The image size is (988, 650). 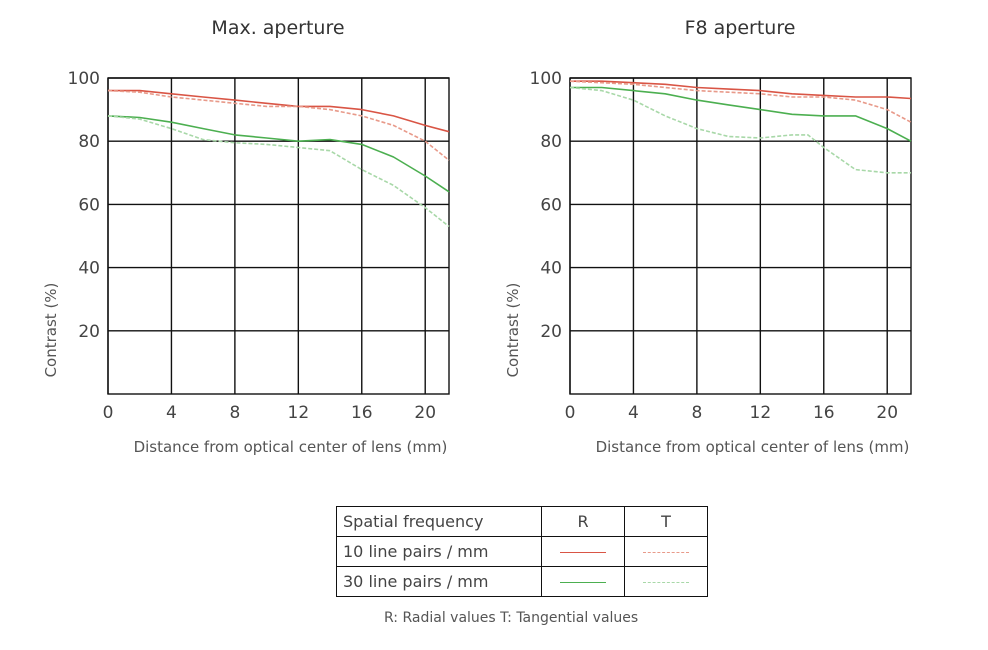 What do you see at coordinates (439, 581) in the screenshot?
I see `legend-row-30: 30 line pairs / mm` at bounding box center [439, 581].